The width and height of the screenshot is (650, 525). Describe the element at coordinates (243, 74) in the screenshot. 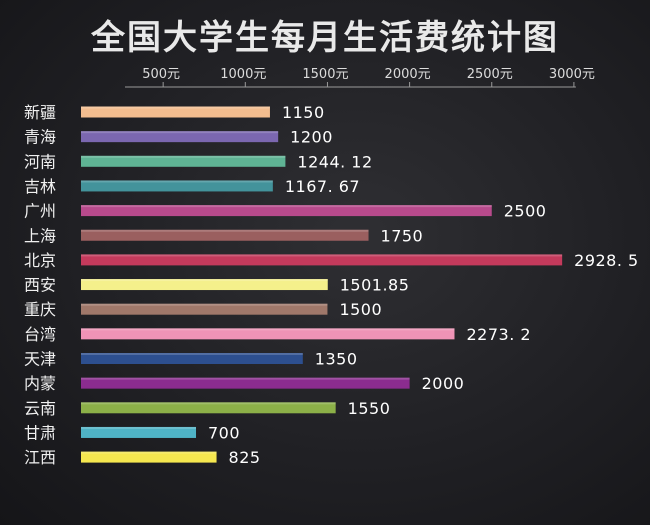

I see `x-tick-label: 1000元` at that location.